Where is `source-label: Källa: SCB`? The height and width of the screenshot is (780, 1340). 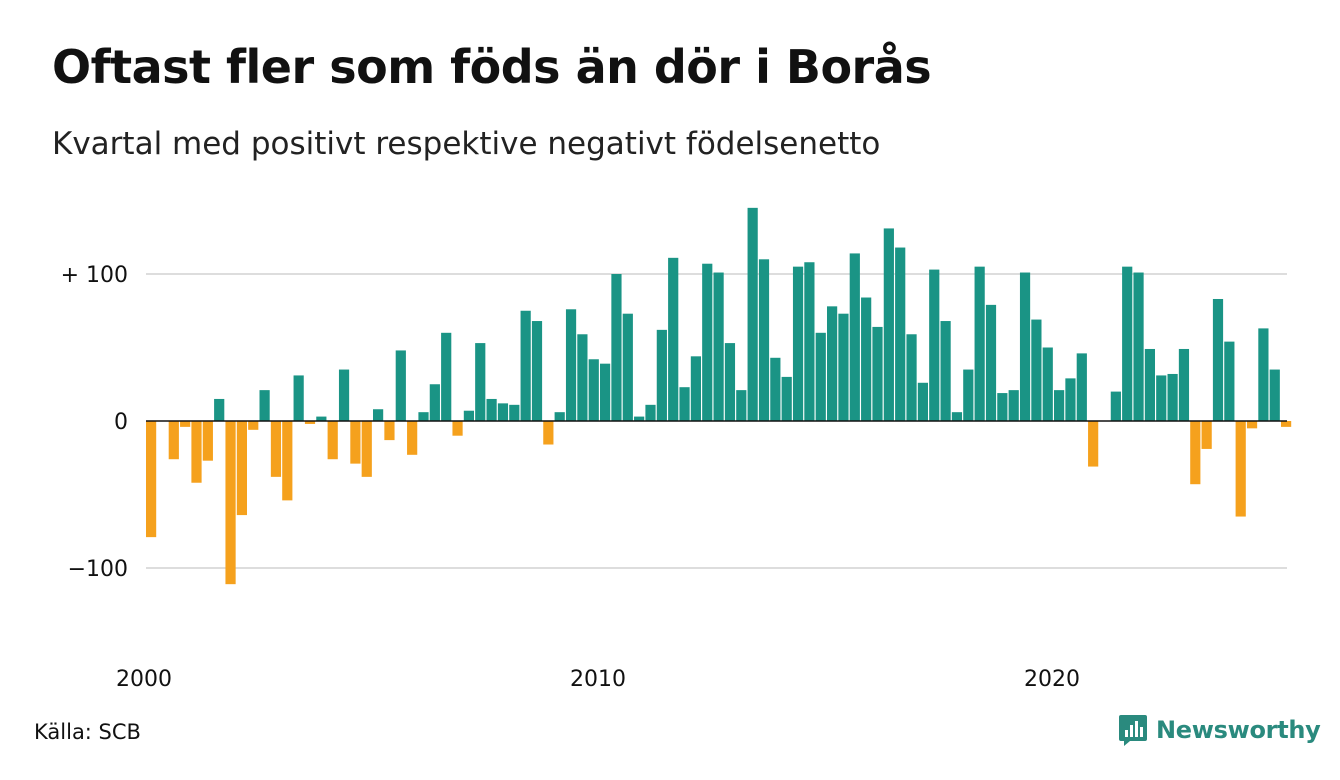 source-label: Källa: SCB is located at coordinates (87, 732).